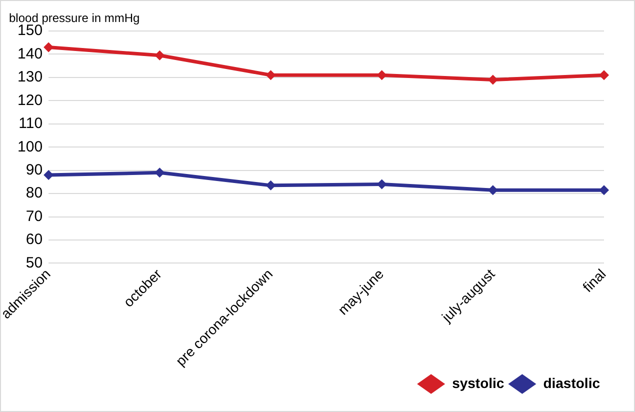 This screenshot has width=635, height=412. What do you see at coordinates (30, 31) in the screenshot?
I see `y-tick-label: 150` at bounding box center [30, 31].